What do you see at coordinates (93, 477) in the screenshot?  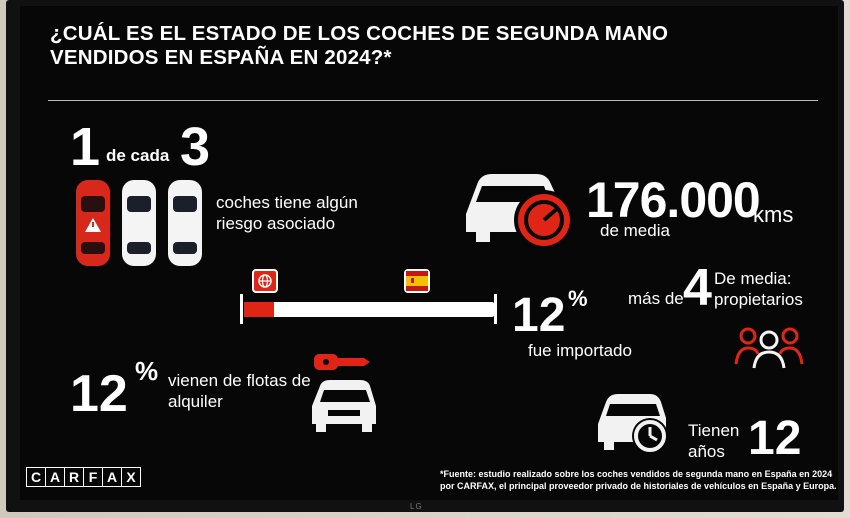 I see `logo-letter: F` at bounding box center [93, 477].